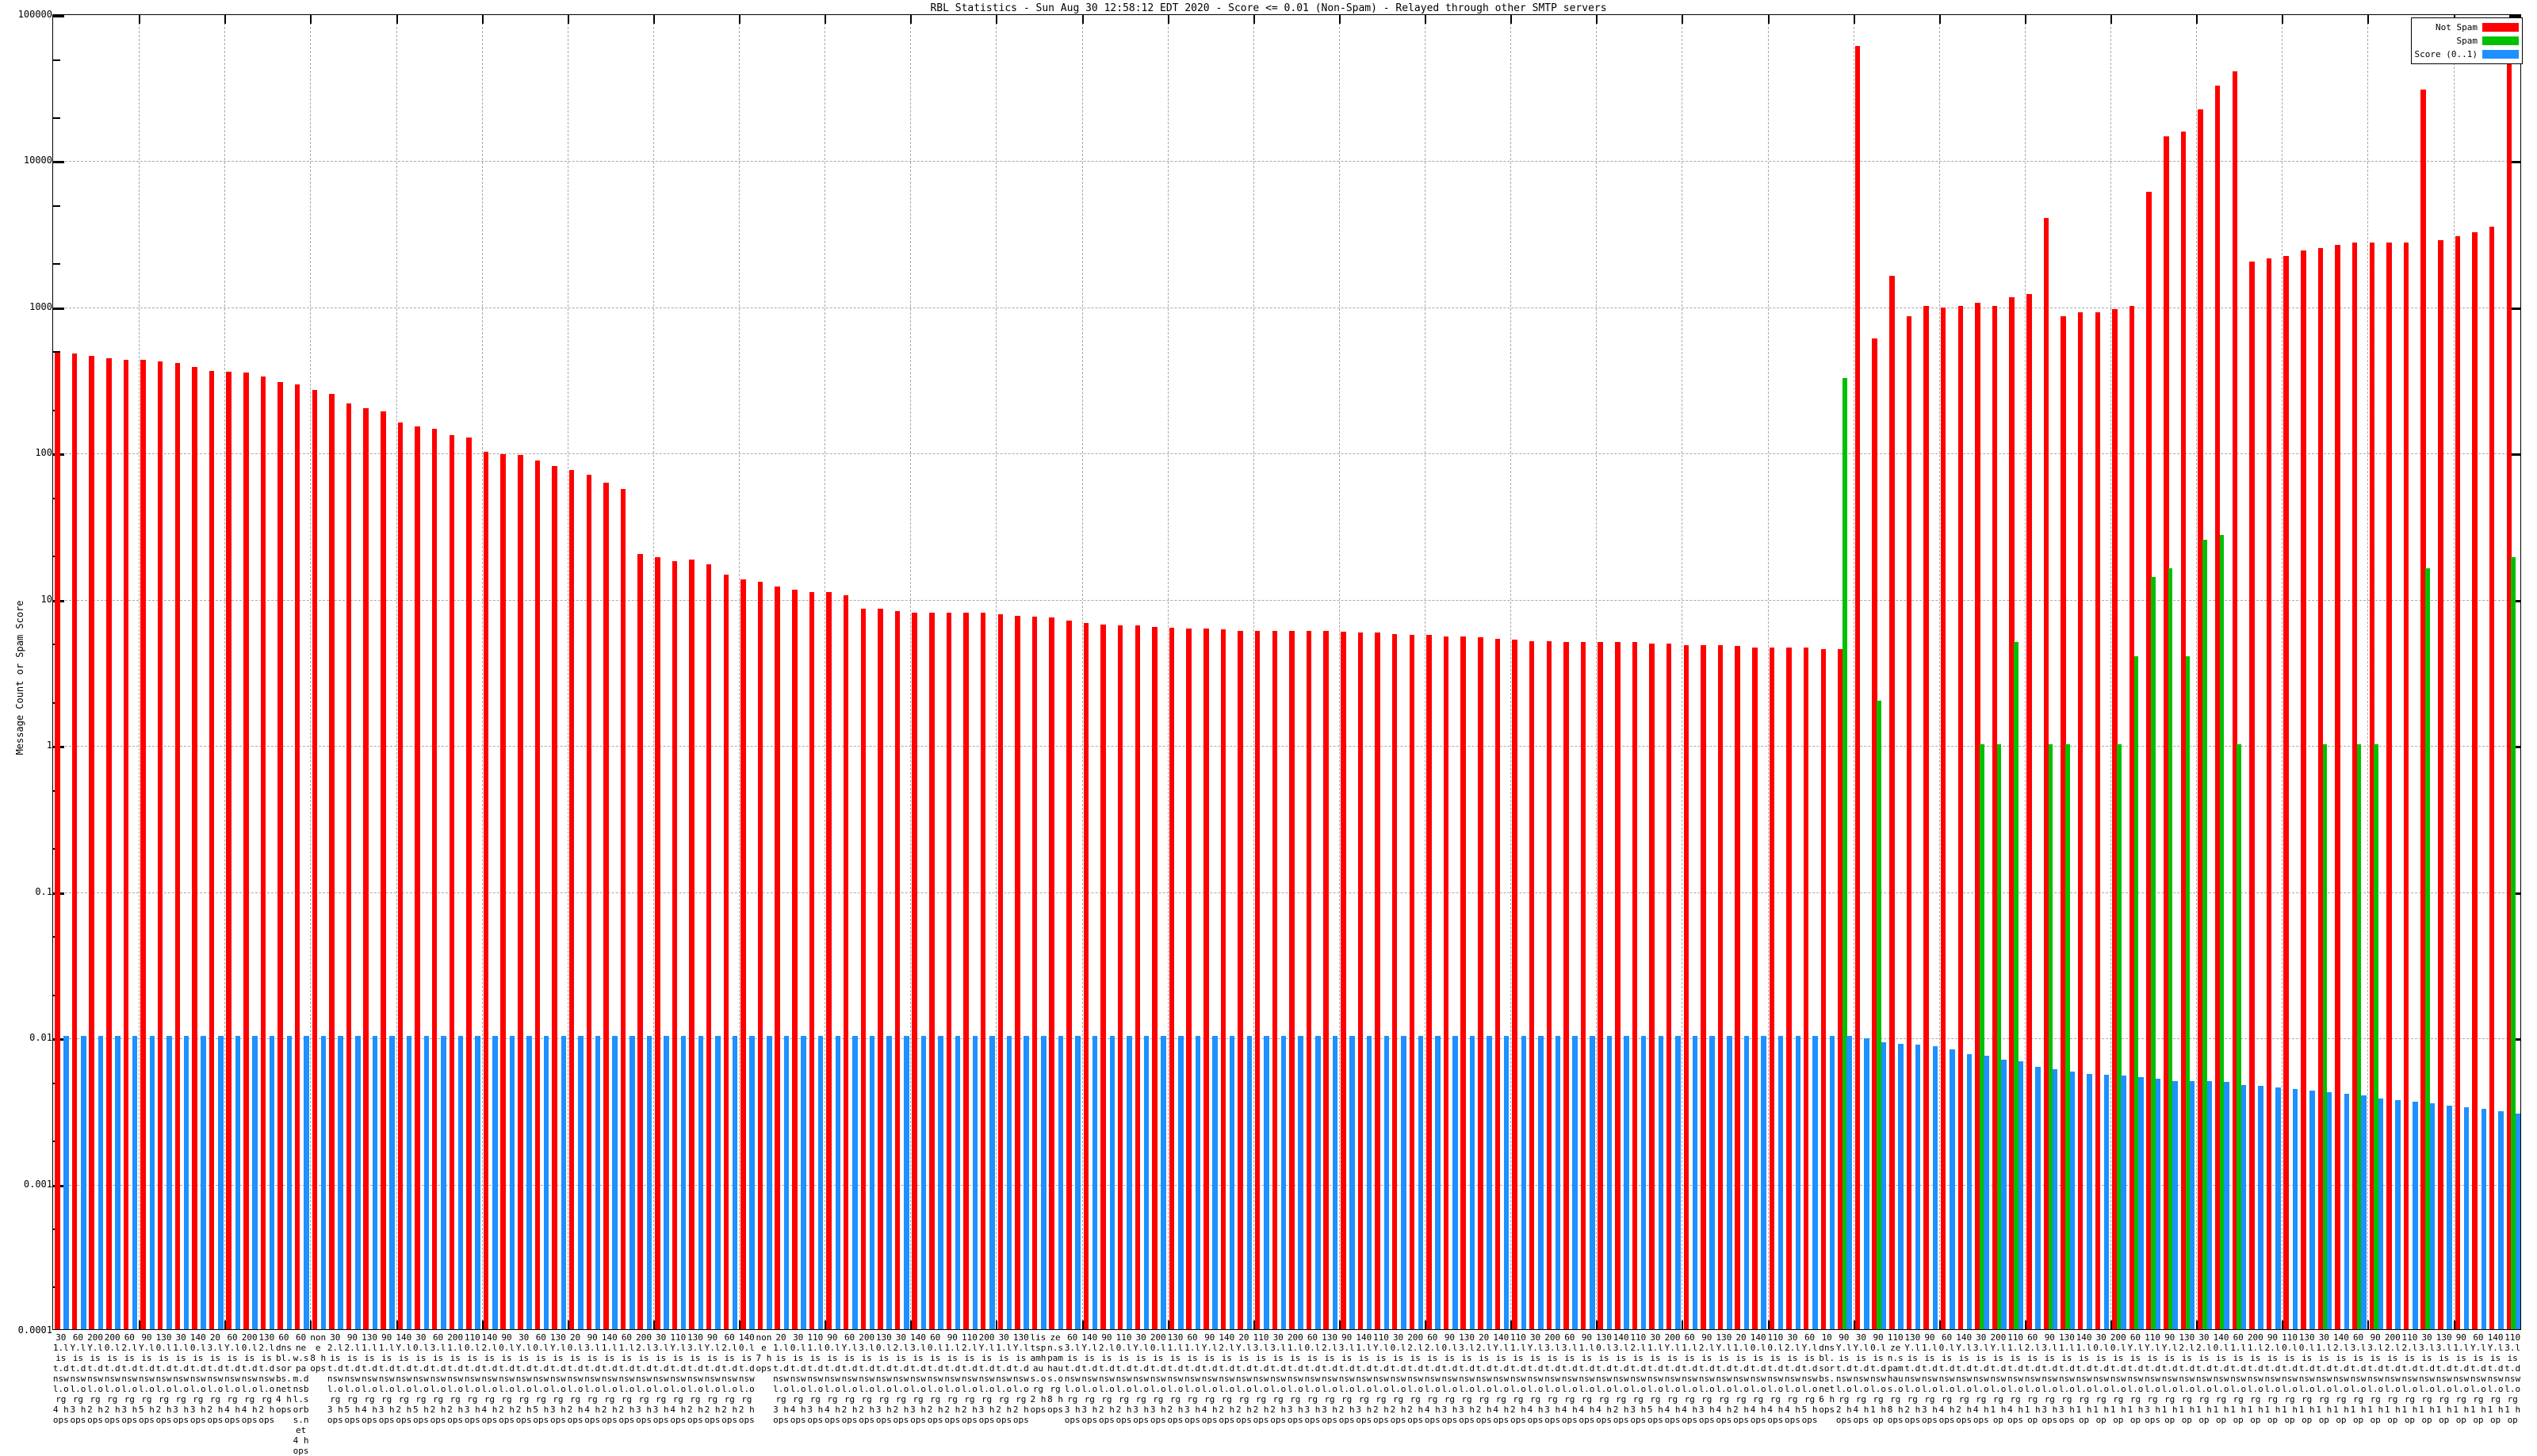  Describe the element at coordinates (2495, 1378) in the screenshot. I see `x-axis-label: 140 Y.list.dnswl.org 1 hop` at that location.